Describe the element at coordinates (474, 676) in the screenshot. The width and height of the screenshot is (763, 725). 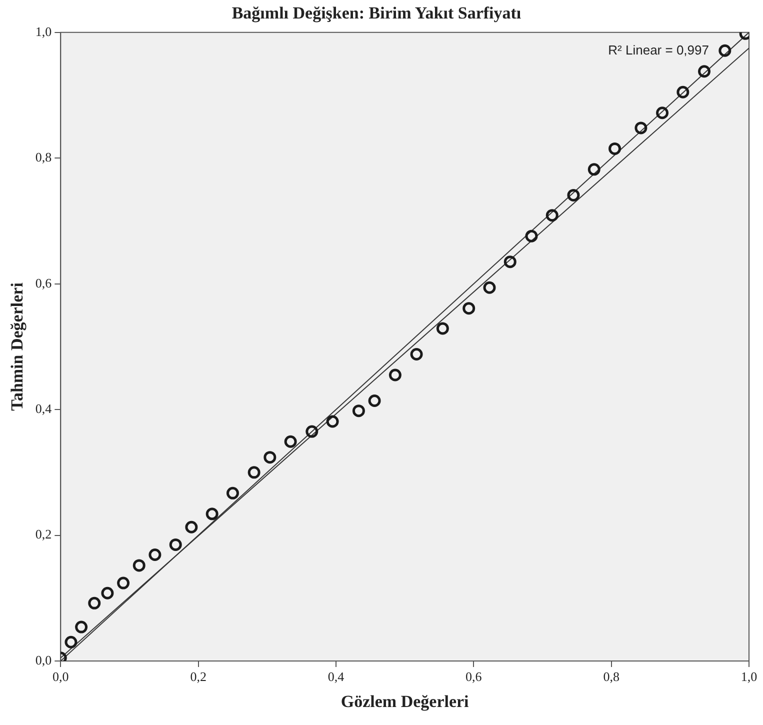
I see `x-tick-label: 0,6` at that location.